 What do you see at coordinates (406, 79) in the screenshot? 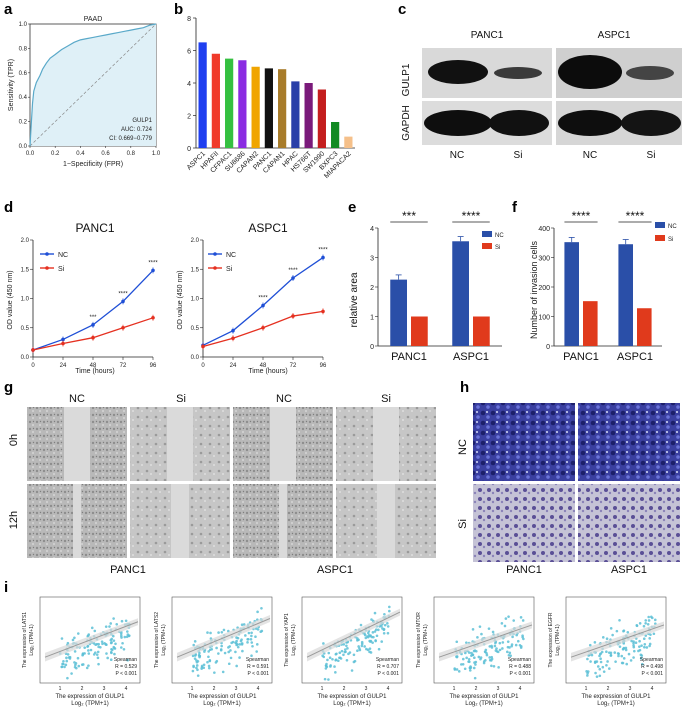
I see `wb-row-gulp1: GULP1` at bounding box center [406, 79].